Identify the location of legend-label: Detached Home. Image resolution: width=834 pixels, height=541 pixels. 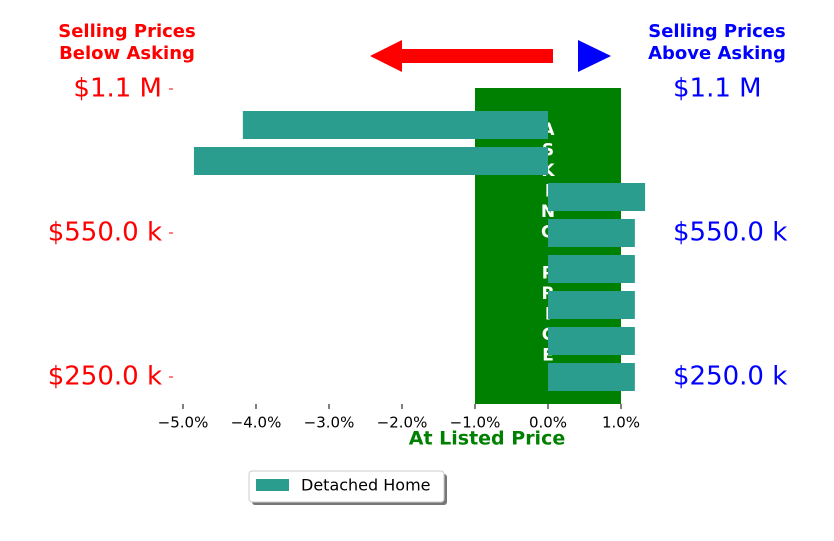
(366, 485).